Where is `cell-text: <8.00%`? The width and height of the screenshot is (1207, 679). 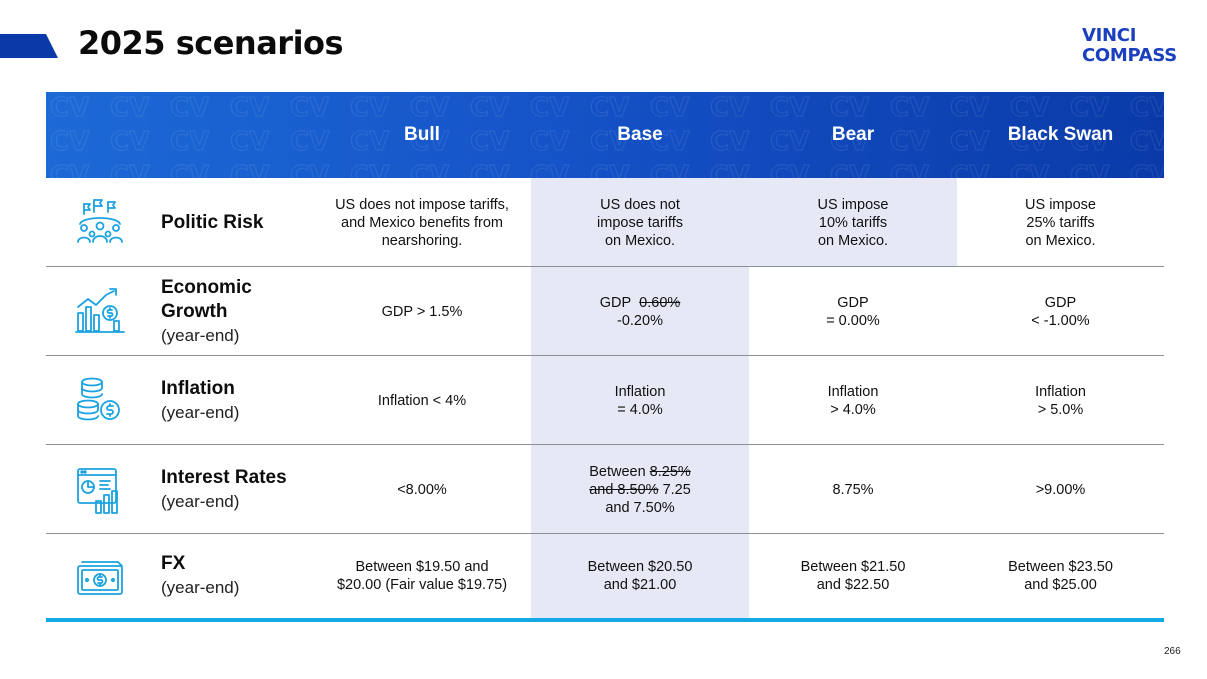 cell-text: <8.00% is located at coordinates (422, 489).